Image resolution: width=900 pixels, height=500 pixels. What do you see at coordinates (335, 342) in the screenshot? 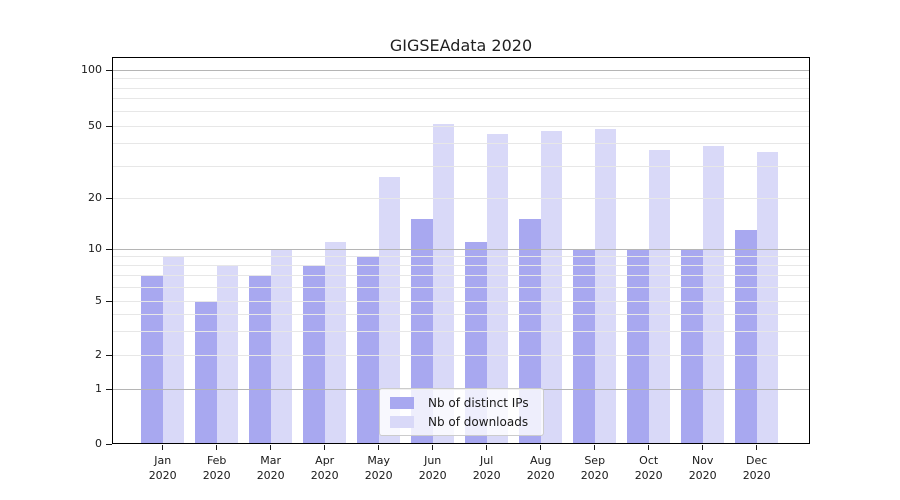
I see `bar-downloads-apr` at bounding box center [335, 342].